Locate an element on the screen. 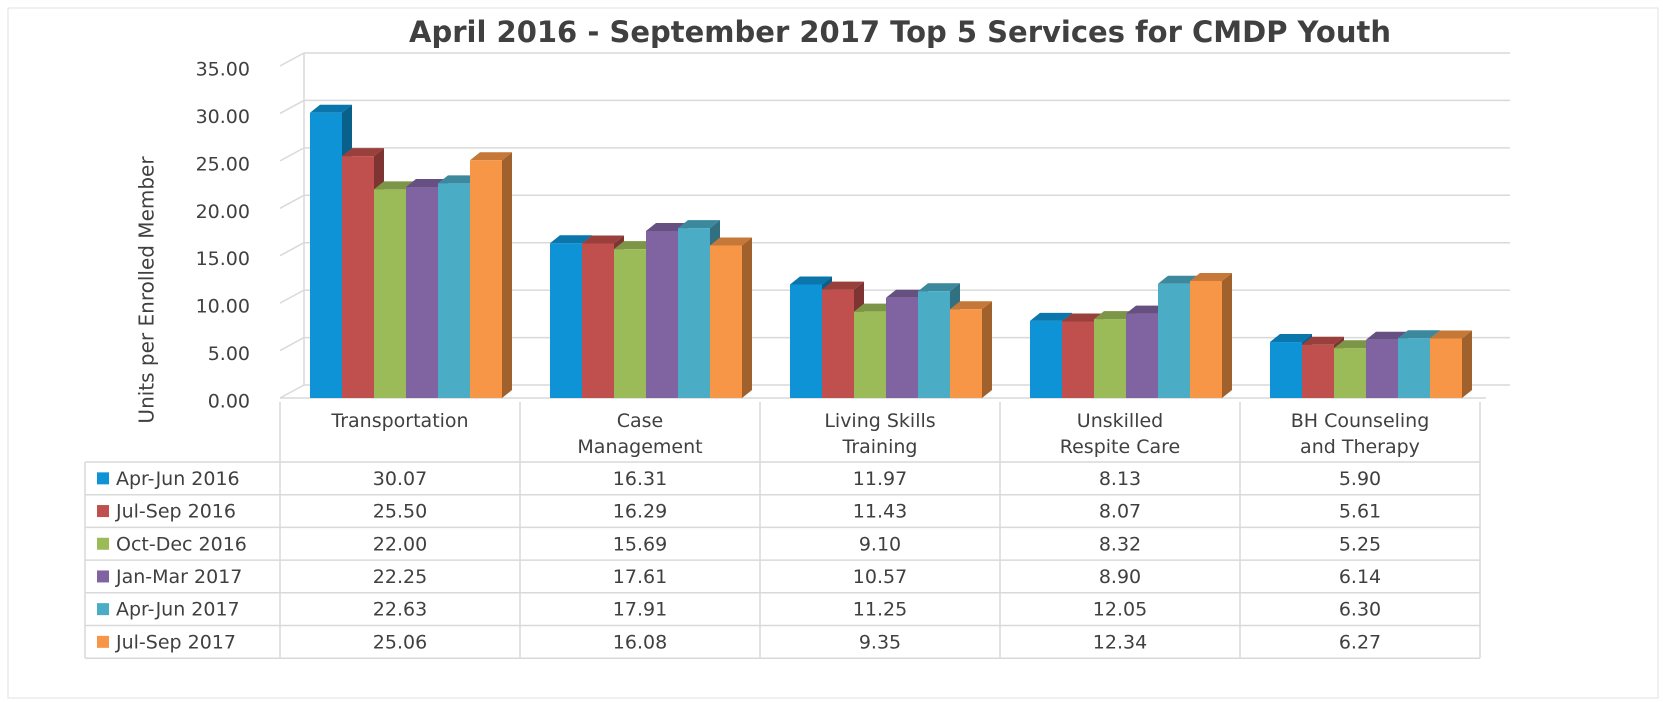  y-axis-label: Units per Enrolled Member is located at coordinates (147, 290).